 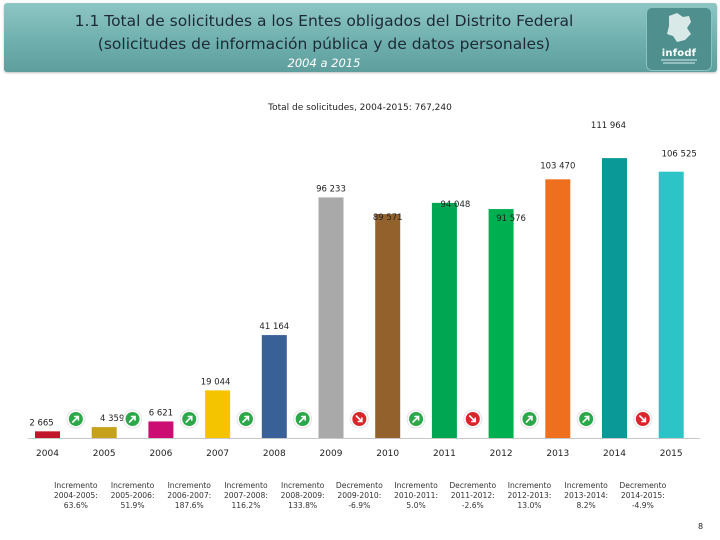 What do you see at coordinates (360, 108) in the screenshot?
I see `chart-title: Total de solicitudes, 2004-2015: 767,240` at bounding box center [360, 108].